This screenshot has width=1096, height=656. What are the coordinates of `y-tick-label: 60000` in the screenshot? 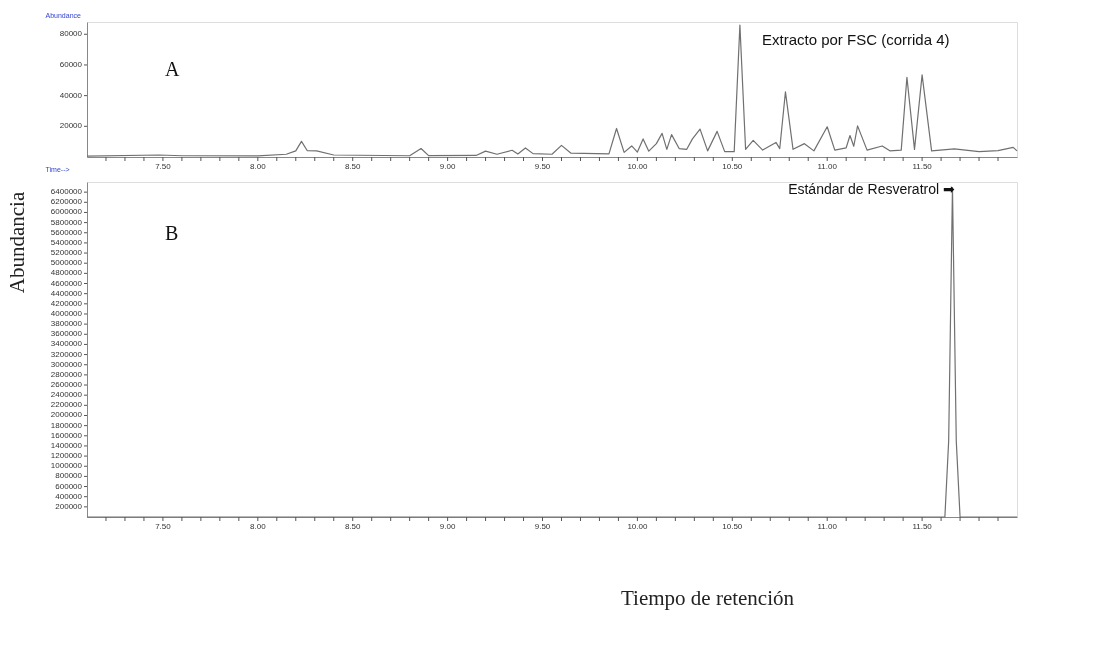 It's located at (71, 64).